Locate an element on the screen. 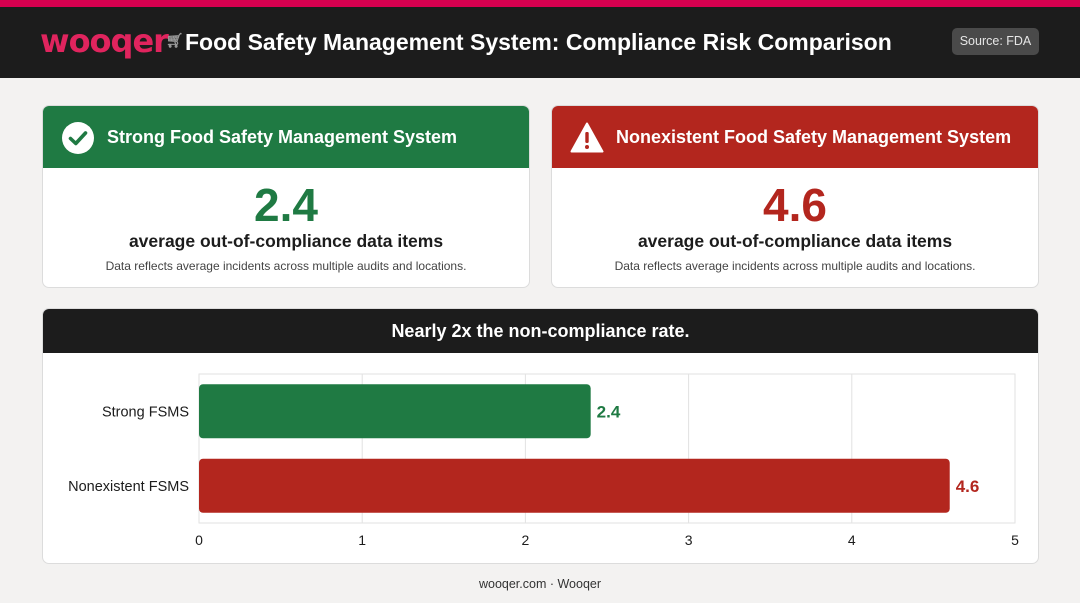  x-tick-label: 2 is located at coordinates (526, 540).